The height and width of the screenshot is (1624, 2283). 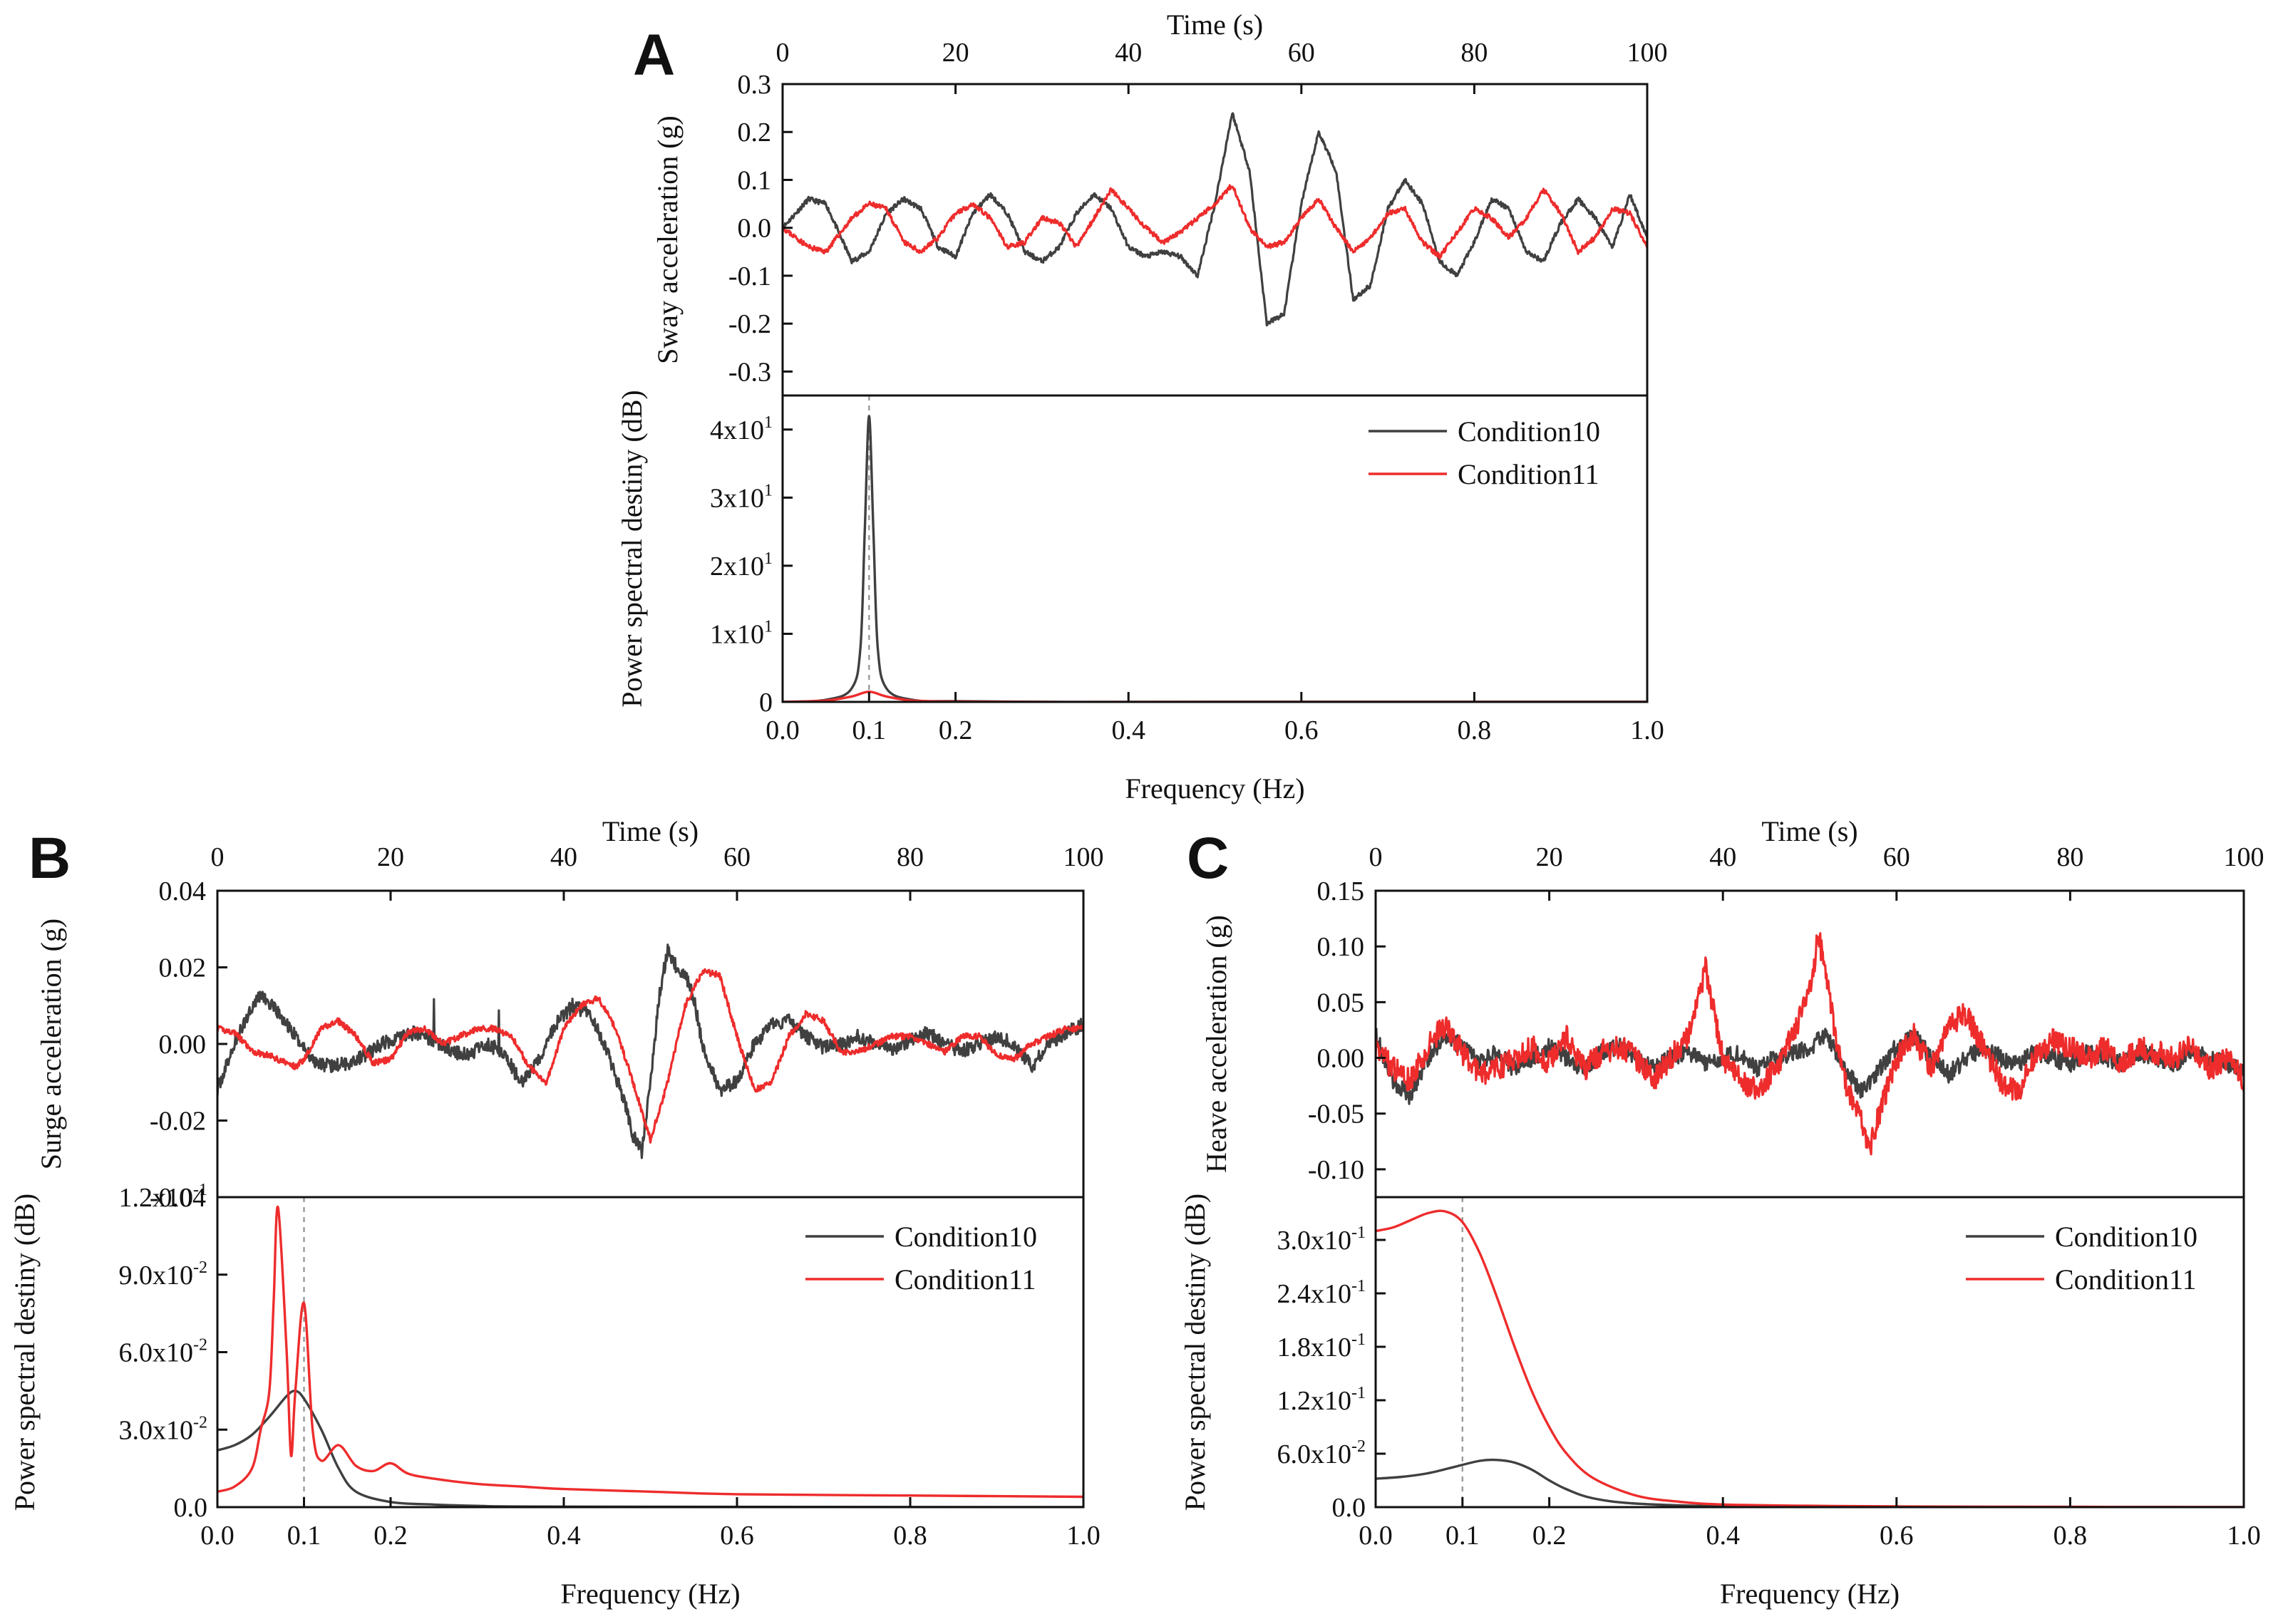 I want to click on time-ytick-label: -0.04, so click(x=178, y=1198).